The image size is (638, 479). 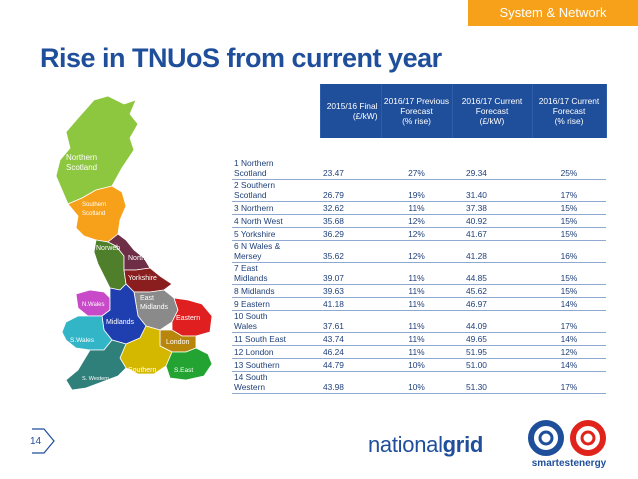 What do you see at coordinates (276, 251) in the screenshot?
I see `row-region-cell: 6 N Wales & Mersey` at bounding box center [276, 251].